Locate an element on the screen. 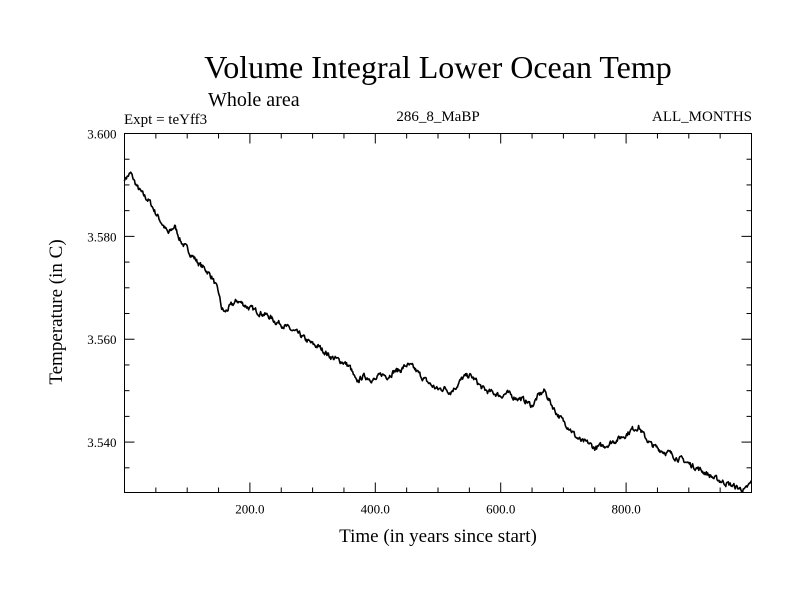 The width and height of the screenshot is (800, 600). x-tick-label: 400.0 is located at coordinates (375, 509).